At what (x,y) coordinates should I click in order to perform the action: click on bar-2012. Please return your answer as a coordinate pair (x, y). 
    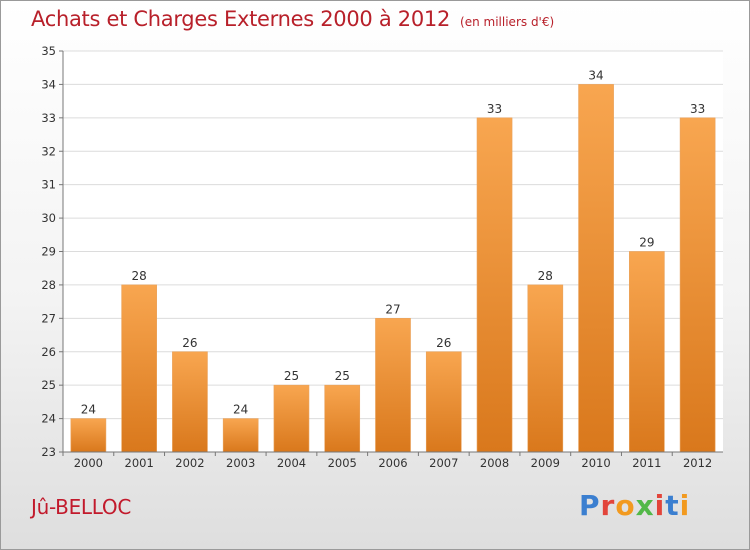
    Looking at the image, I should click on (697, 285).